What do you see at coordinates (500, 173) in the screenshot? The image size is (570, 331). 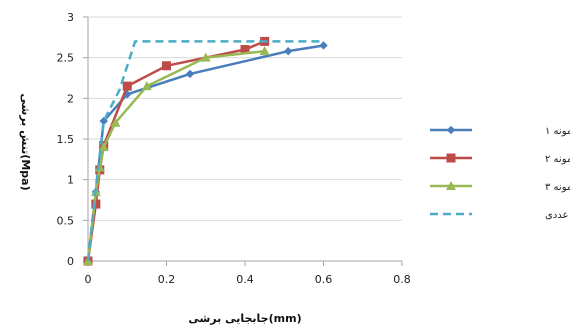 I see `legend: نمونه ۱ نمونه ۲ نمونه ۳ مدلسازی عددی` at bounding box center [500, 173].